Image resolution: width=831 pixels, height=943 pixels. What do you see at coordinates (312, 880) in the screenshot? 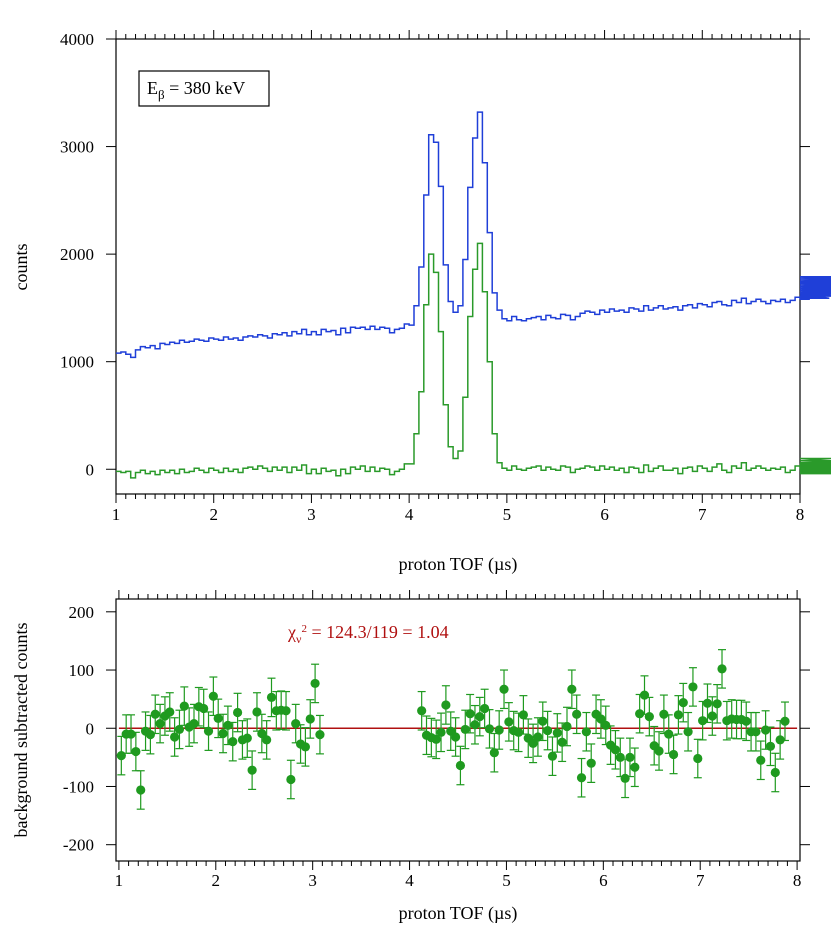
I see `bottom-x-tick-label: 3` at bounding box center [312, 880].